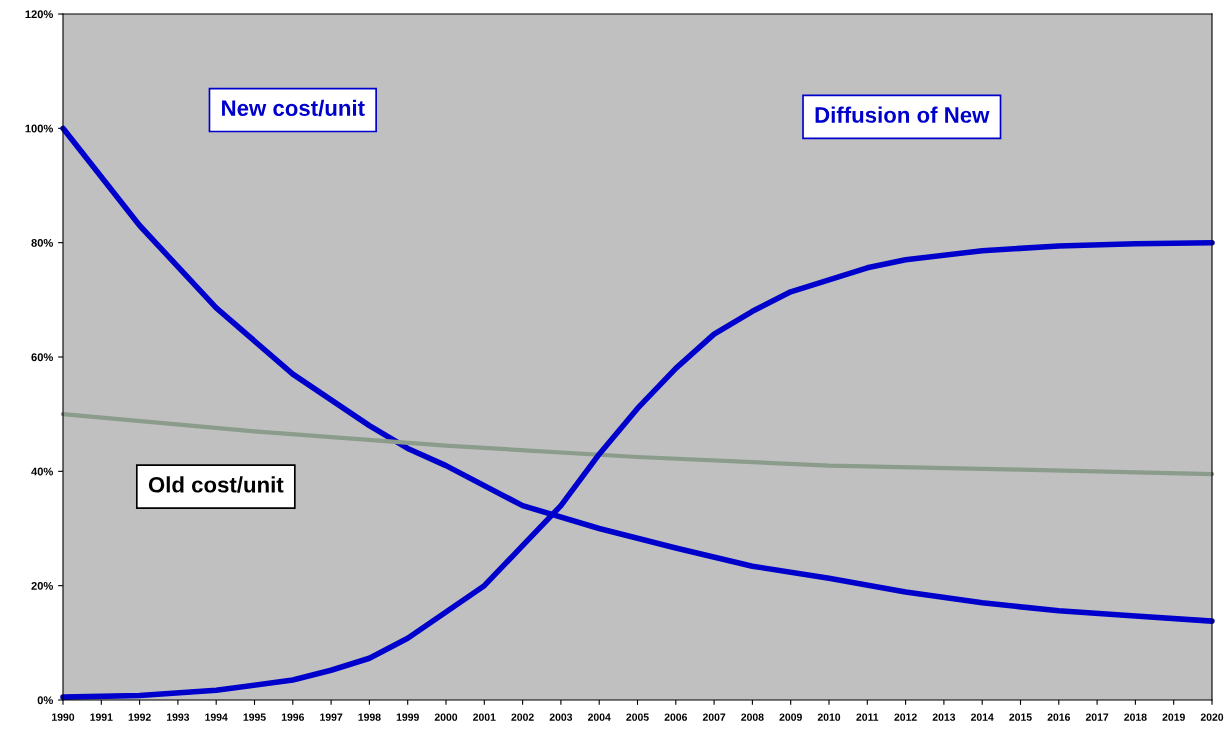 This screenshot has width=1230, height=734. What do you see at coordinates (676, 717) in the screenshot?
I see `x-tick-label: 2006` at bounding box center [676, 717].